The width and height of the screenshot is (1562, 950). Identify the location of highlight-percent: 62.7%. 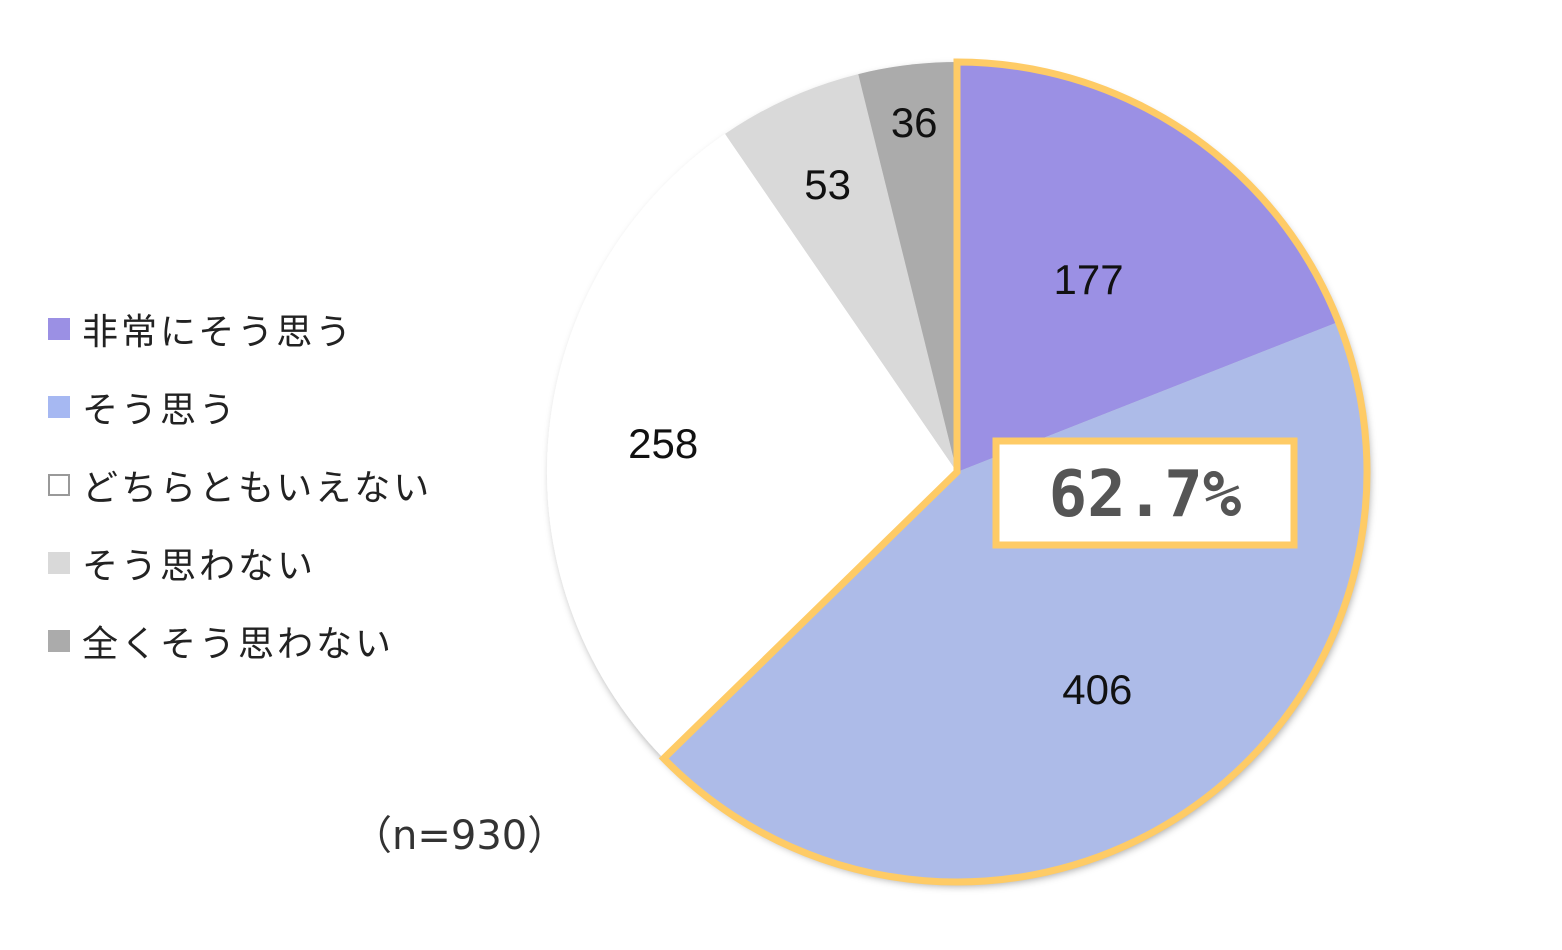
(1145, 495).